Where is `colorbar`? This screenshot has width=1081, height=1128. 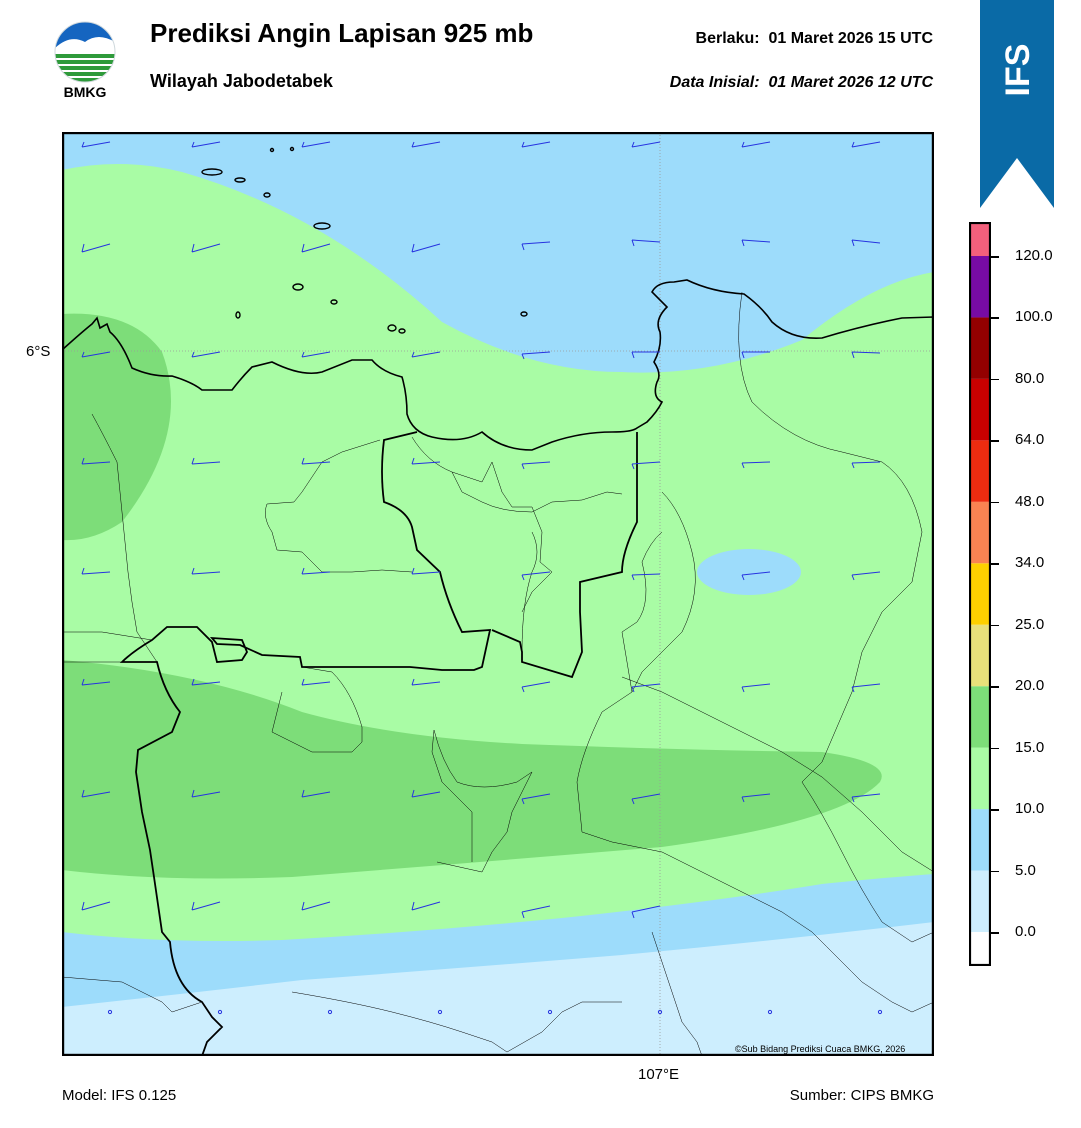 colorbar is located at coordinates (980, 594).